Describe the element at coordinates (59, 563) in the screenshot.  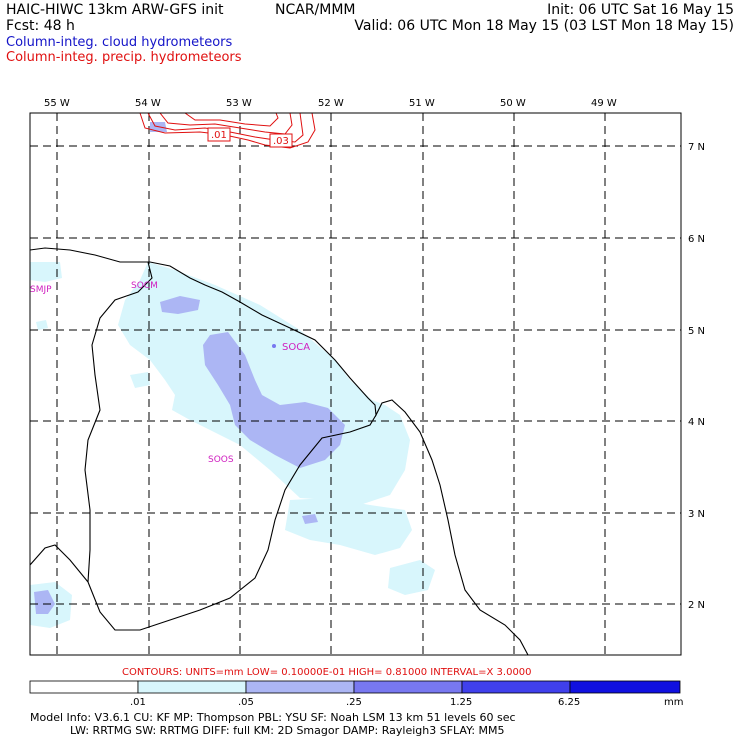
I see `border-suriname-guyana` at that location.